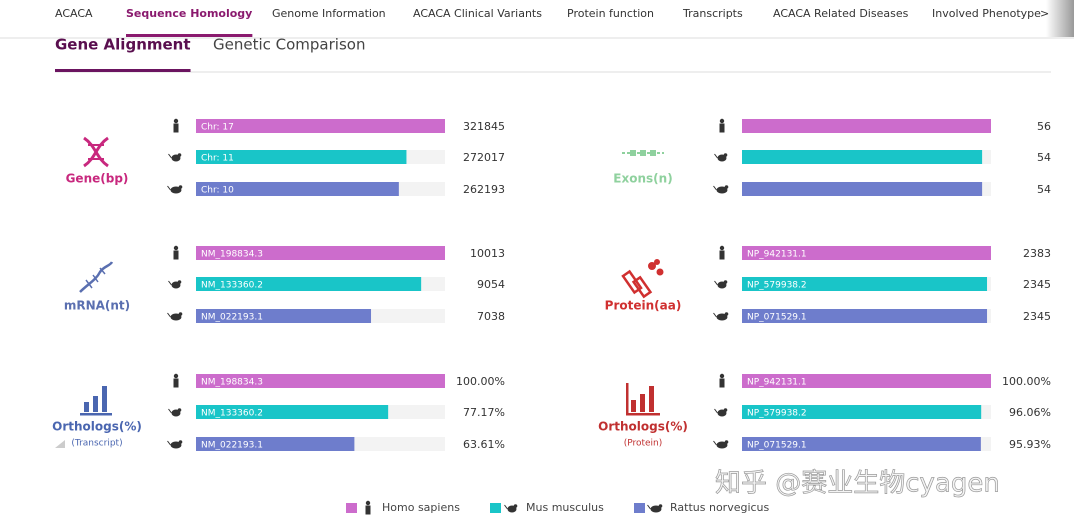  What do you see at coordinates (484, 412) in the screenshot?
I see `value-label: 77.17%` at bounding box center [484, 412].